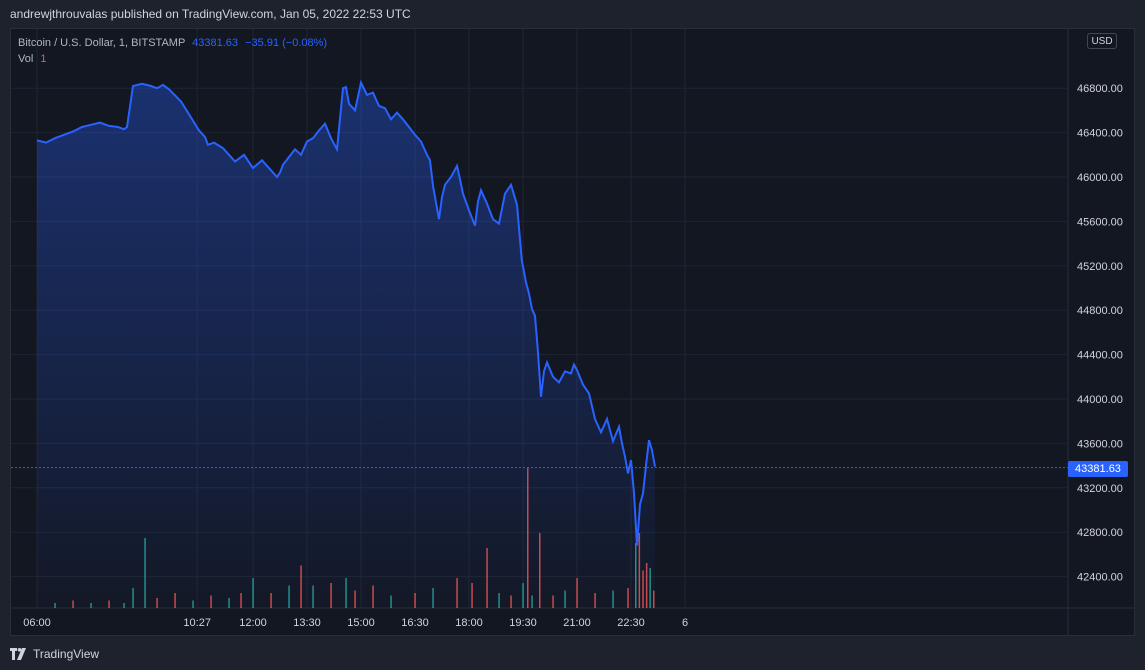 This screenshot has height=670, width=1145. Describe the element at coordinates (102, 43) in the screenshot. I see `symbol-label: Bitcoin / U.S. Dollar, 1, BITSTAMP` at that location.